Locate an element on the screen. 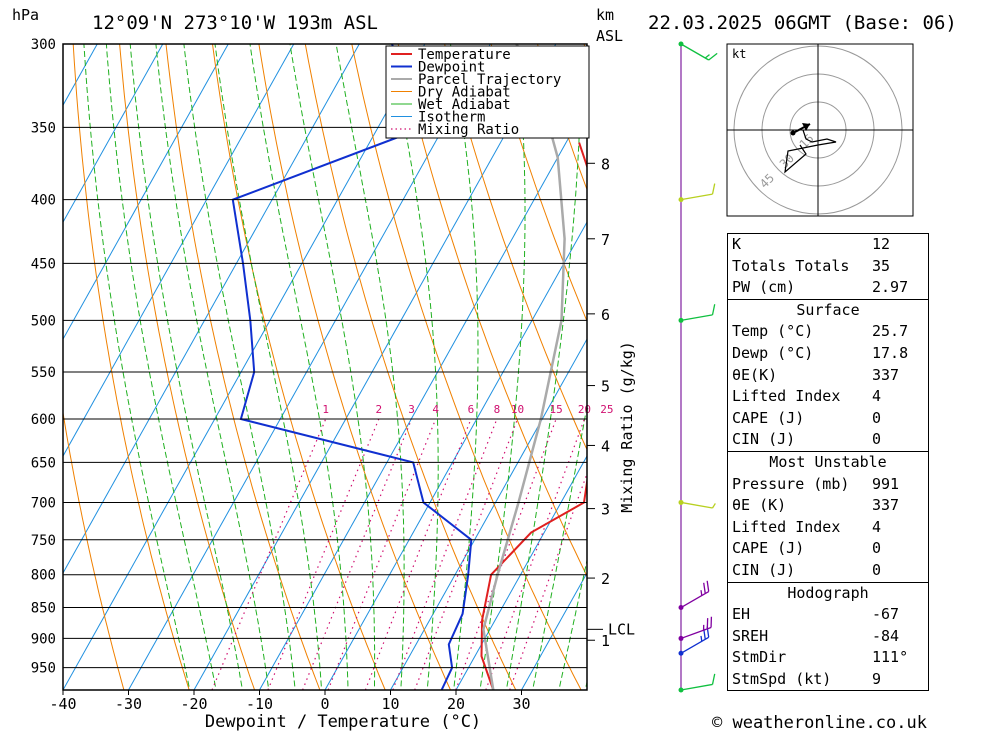  mixing-ratio-value-label: 15 is located at coordinates (556, 409).